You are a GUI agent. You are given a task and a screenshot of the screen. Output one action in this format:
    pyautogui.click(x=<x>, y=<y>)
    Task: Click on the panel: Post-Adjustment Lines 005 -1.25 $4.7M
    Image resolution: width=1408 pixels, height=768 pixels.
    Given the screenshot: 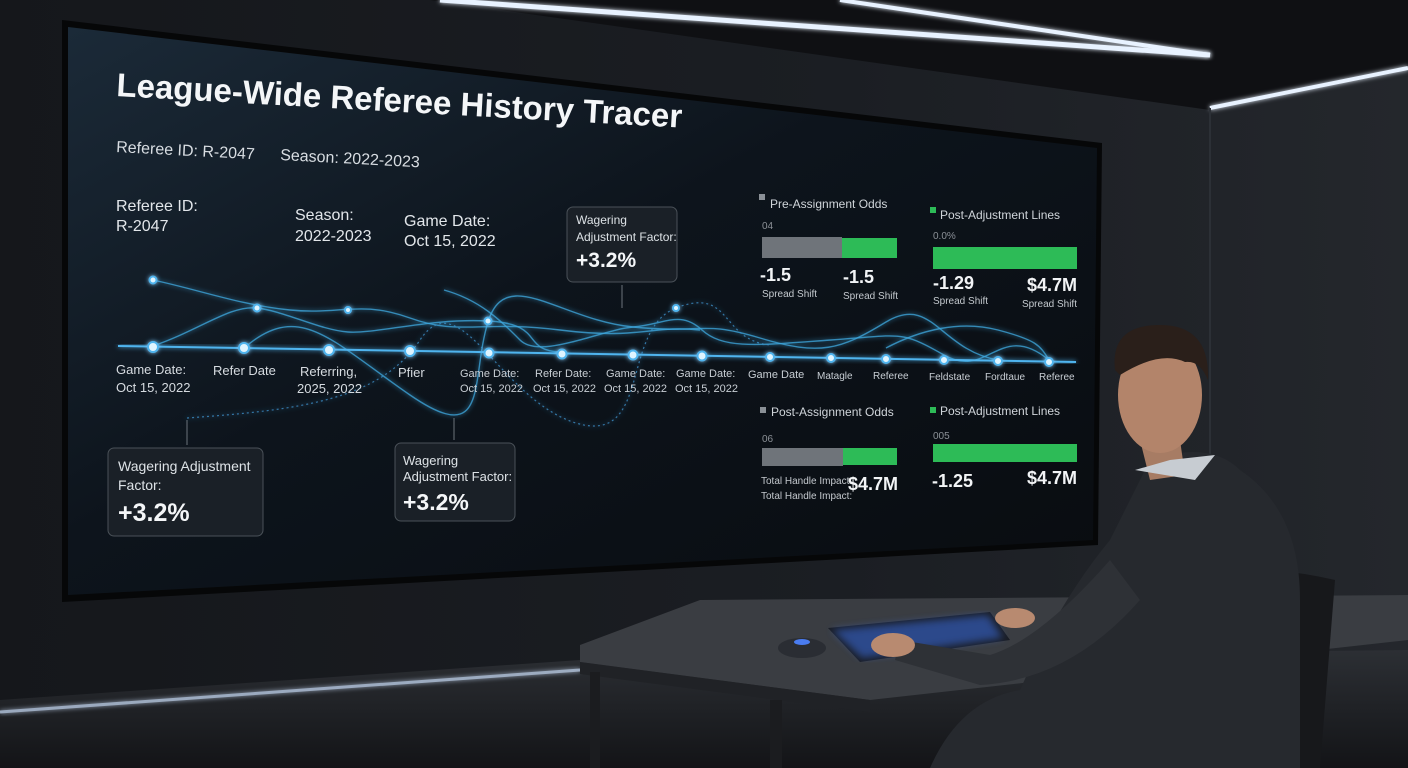 What is the action you would take?
    pyautogui.click(x=1003, y=447)
    